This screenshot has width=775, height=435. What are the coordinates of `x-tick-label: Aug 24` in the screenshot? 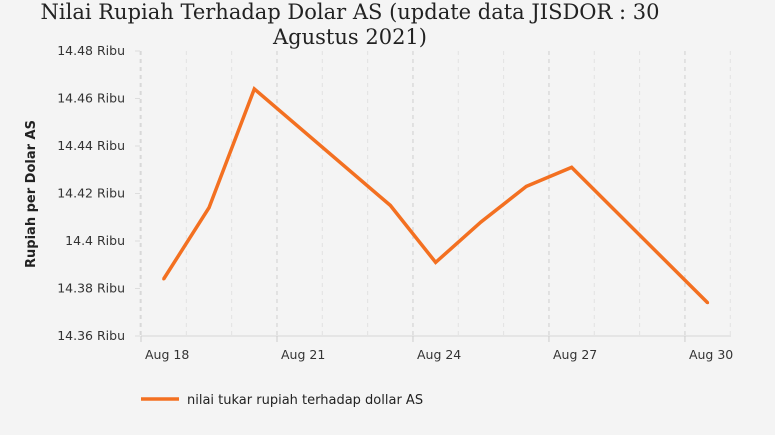 It's located at (439, 354).